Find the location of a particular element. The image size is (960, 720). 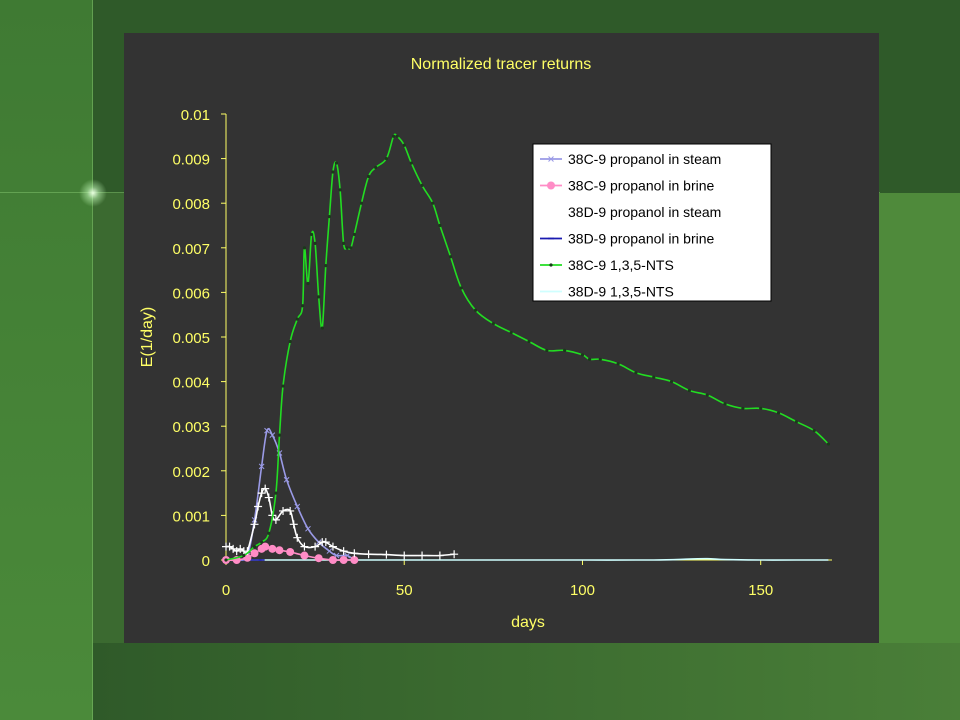

legend-label: 38C-9 propanol in steam is located at coordinates (644, 159).